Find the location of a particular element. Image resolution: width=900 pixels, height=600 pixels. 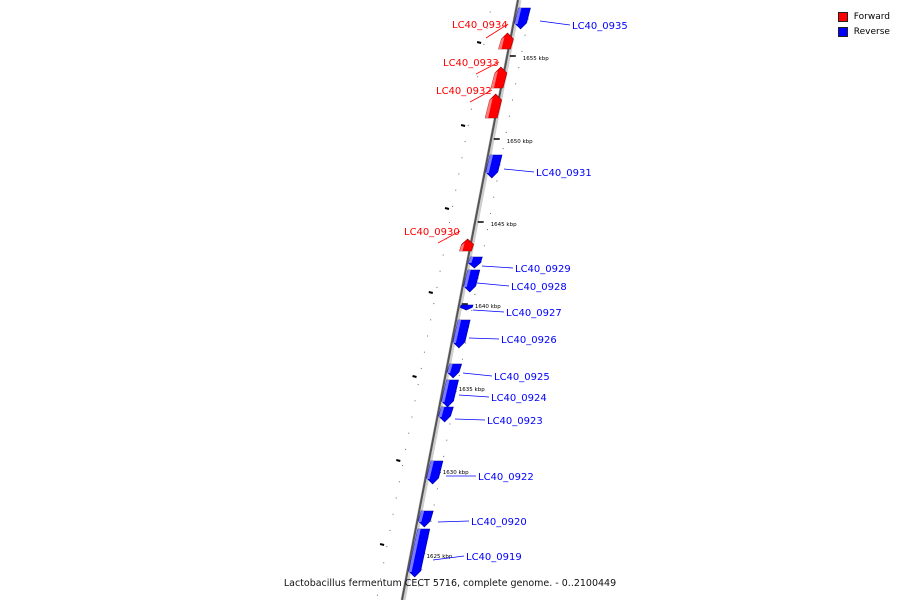

scale-label: 1645 kbp is located at coordinates (504, 225).